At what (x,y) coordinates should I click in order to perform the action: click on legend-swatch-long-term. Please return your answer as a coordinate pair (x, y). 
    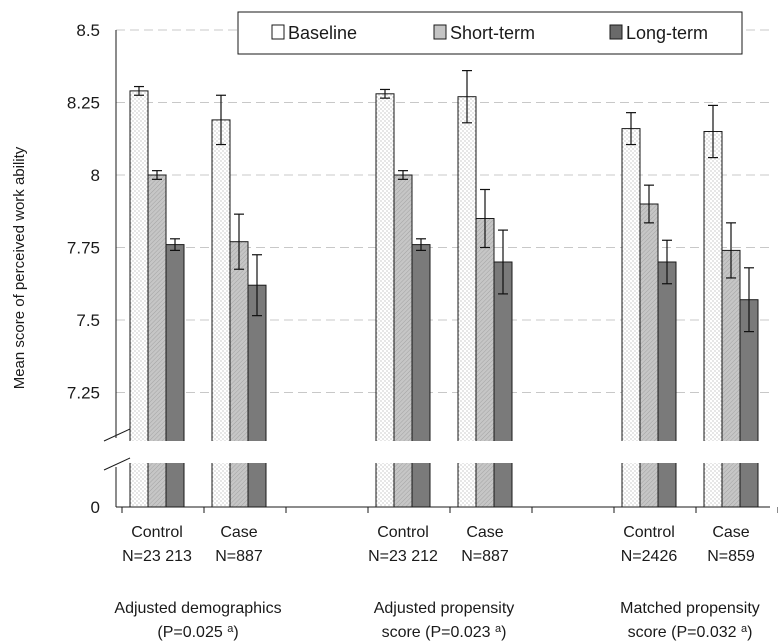
    Looking at the image, I should click on (616, 32).